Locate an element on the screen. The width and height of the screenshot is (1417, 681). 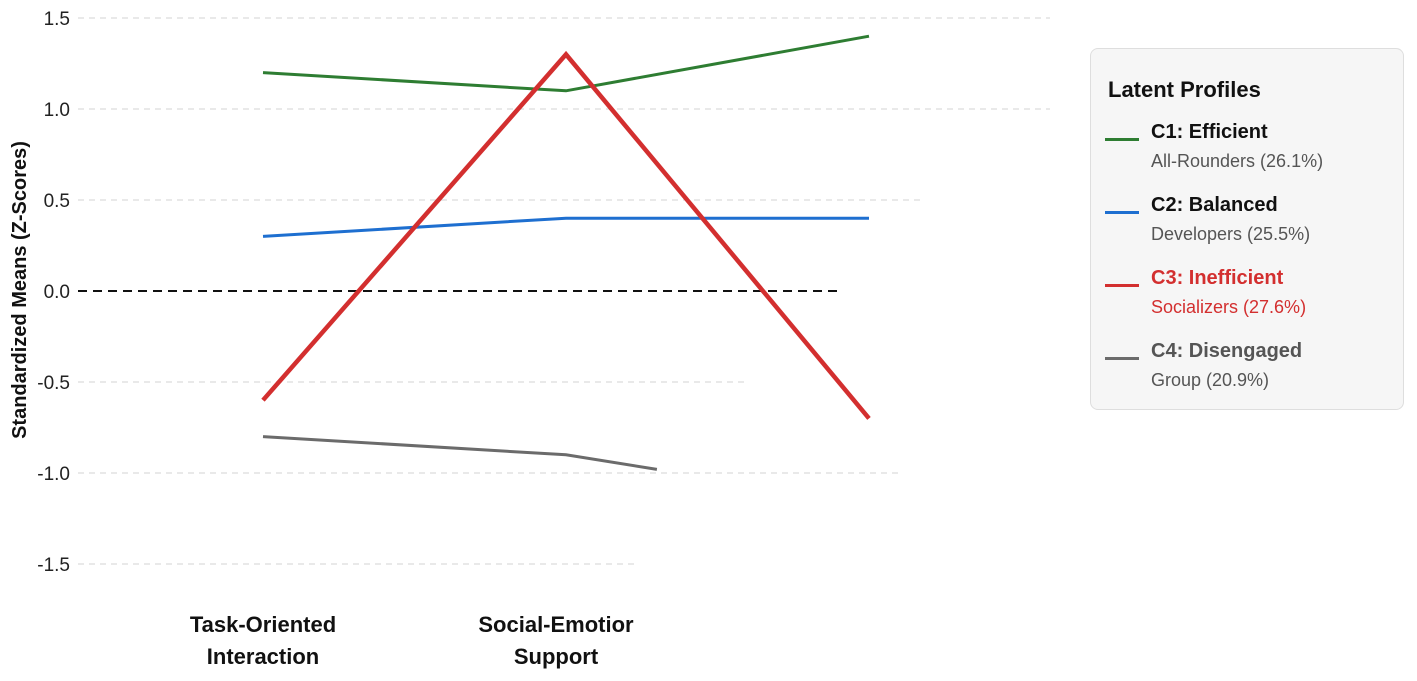
x-category-label: Interaction is located at coordinates (263, 656).